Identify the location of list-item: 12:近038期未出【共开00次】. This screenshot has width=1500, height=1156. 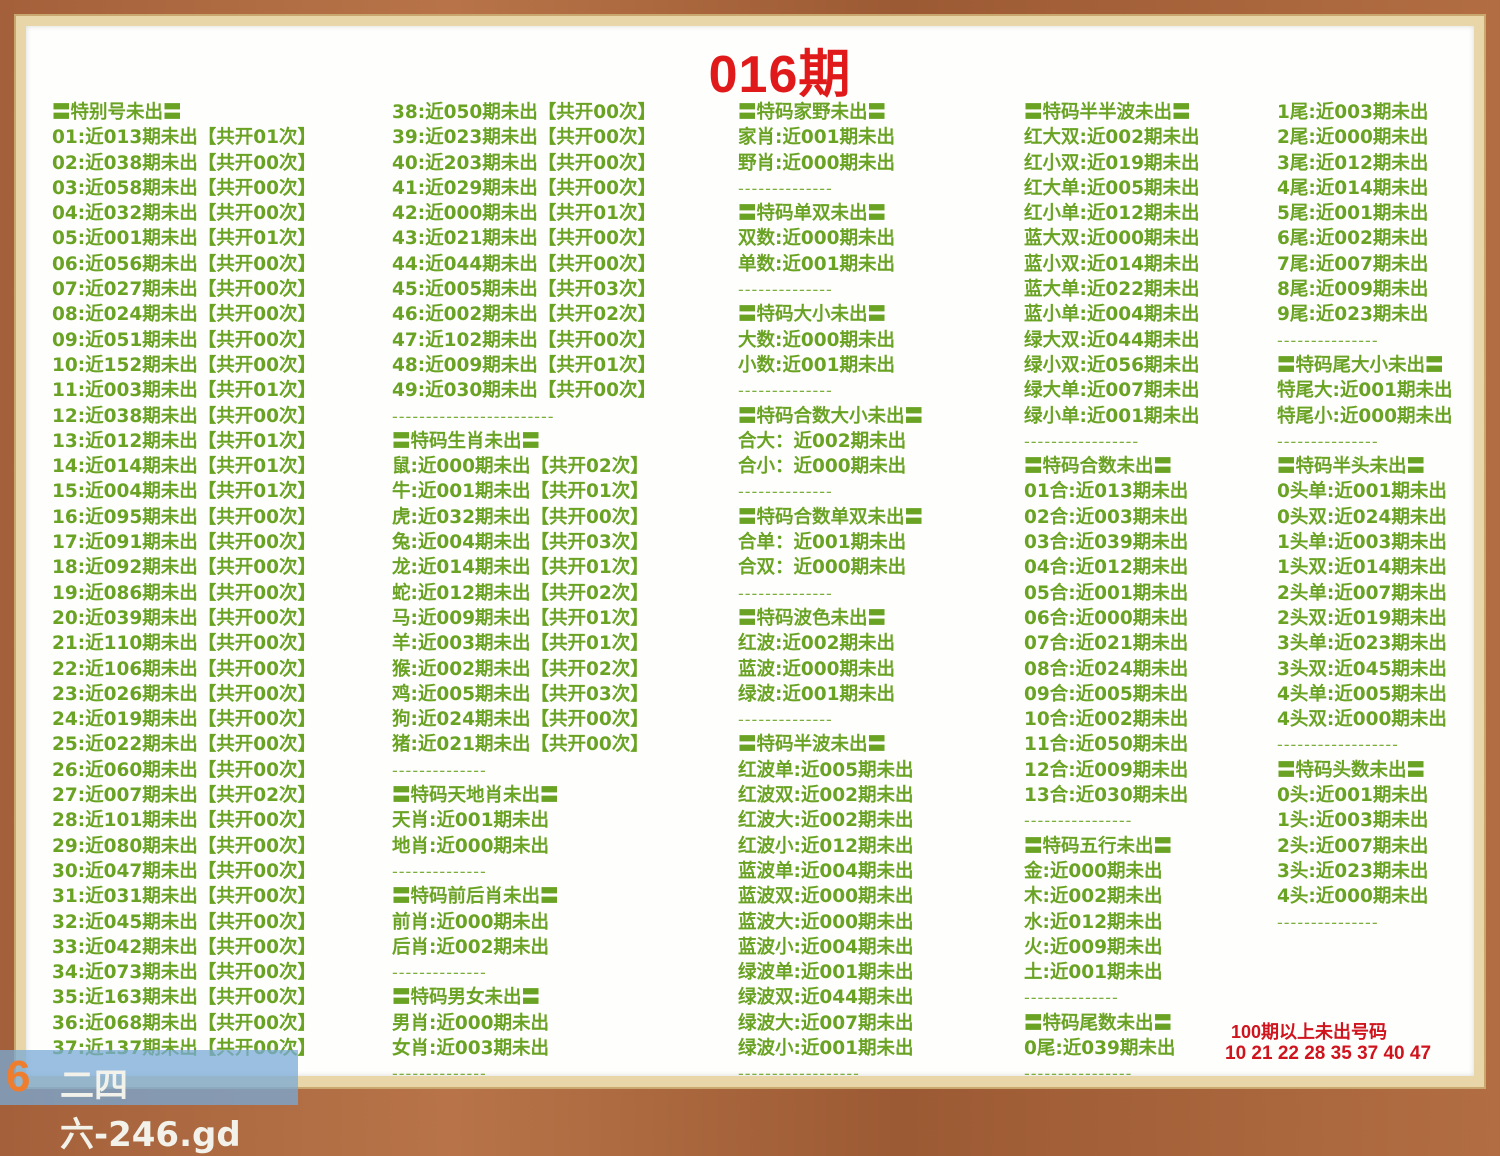
(184, 416).